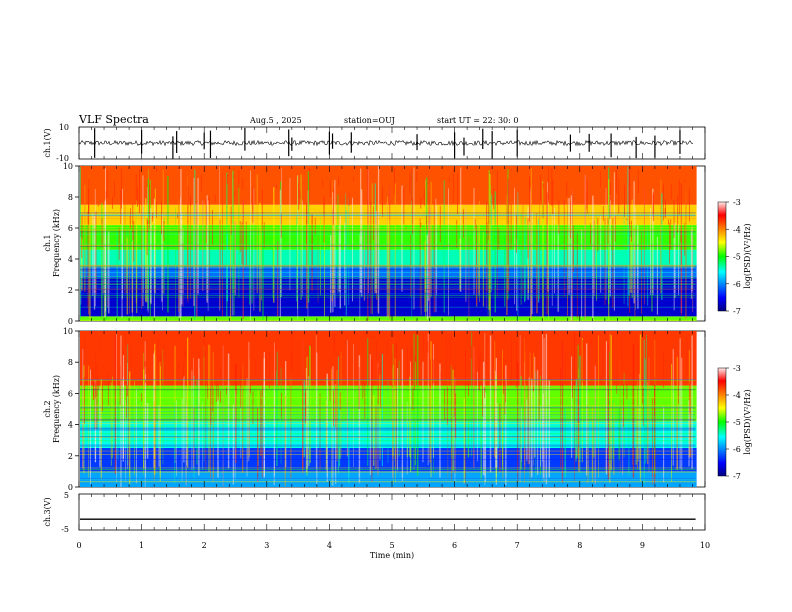 The height and width of the screenshot is (612, 792). Describe the element at coordinates (47, 142) in the screenshot. I see `ch1-ylabel: ch.1(V)` at that location.